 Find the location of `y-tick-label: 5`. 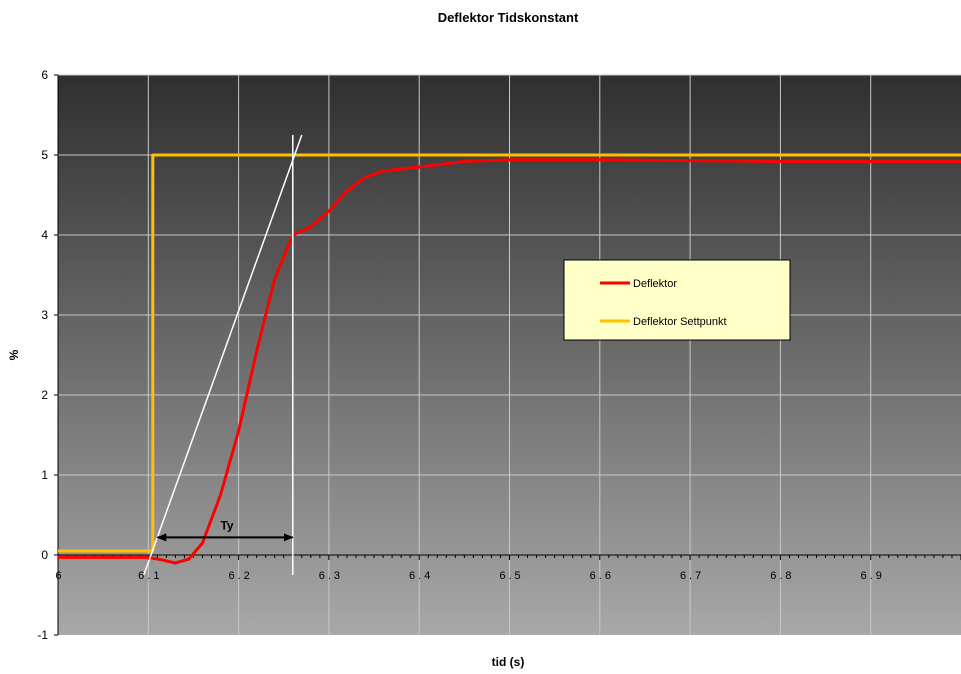

y-tick-label: 5 is located at coordinates (44, 155).